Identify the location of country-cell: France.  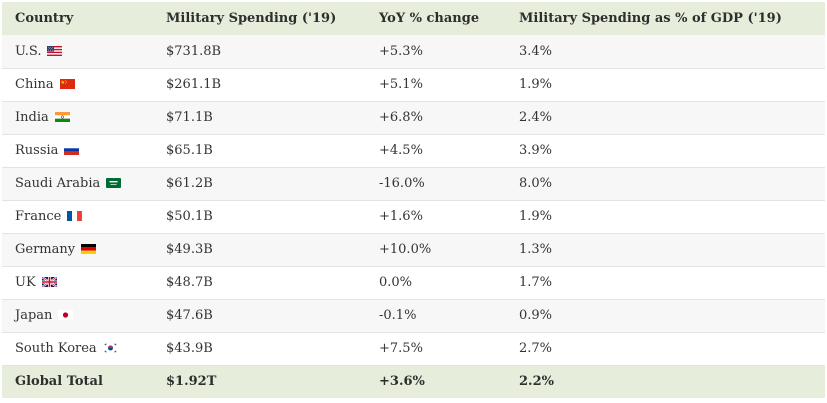
(77, 217).